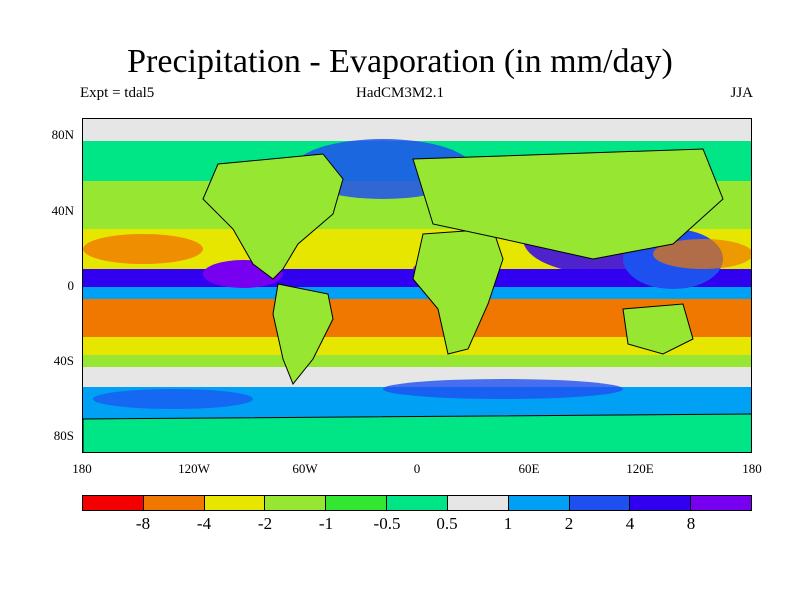 The image size is (800, 600). Describe the element at coordinates (640, 468) in the screenshot. I see `lon-tick-label: 120E` at that location.